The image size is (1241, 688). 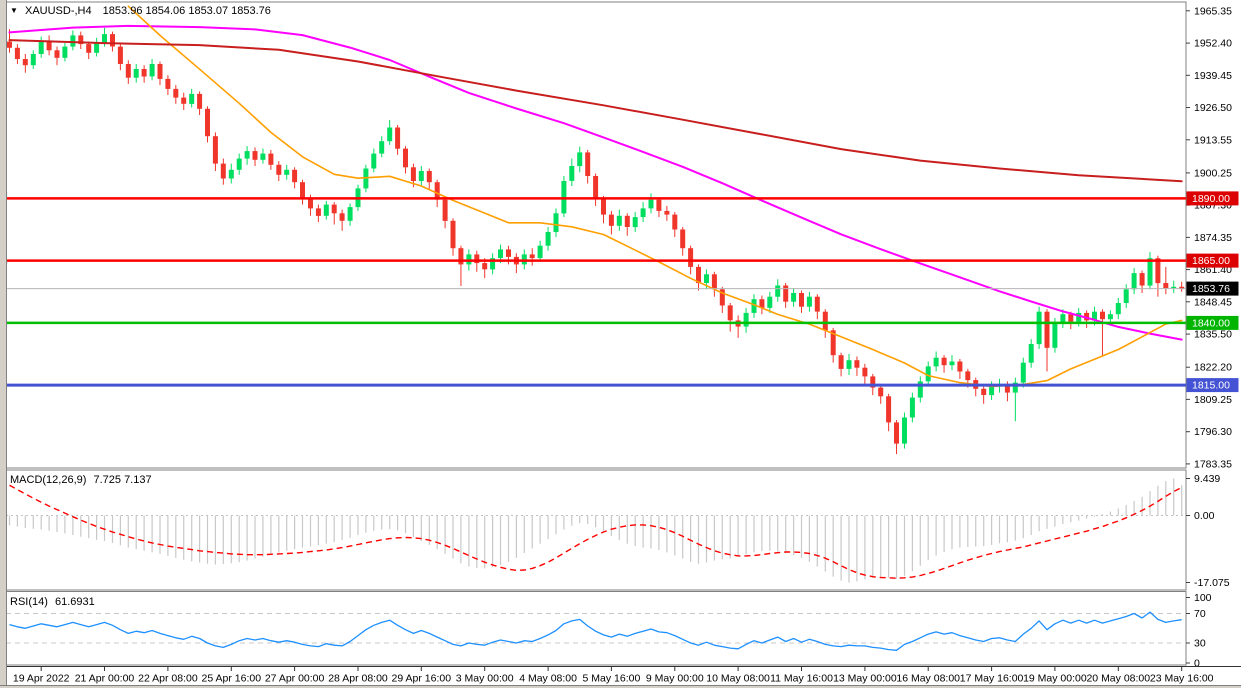 I want to click on current-price-badge: 1853.76, so click(x=1211, y=289).